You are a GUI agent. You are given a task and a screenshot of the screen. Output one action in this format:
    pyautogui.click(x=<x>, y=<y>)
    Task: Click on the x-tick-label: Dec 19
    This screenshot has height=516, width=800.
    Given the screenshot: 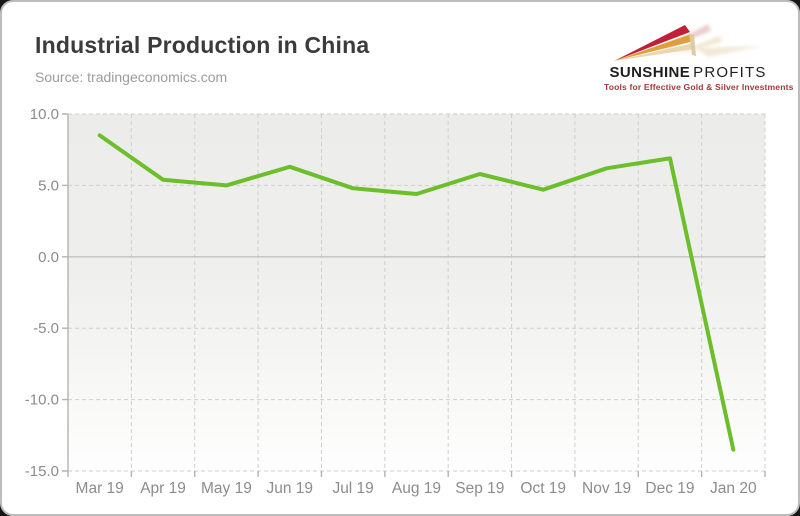 What is the action you would take?
    pyautogui.click(x=669, y=488)
    